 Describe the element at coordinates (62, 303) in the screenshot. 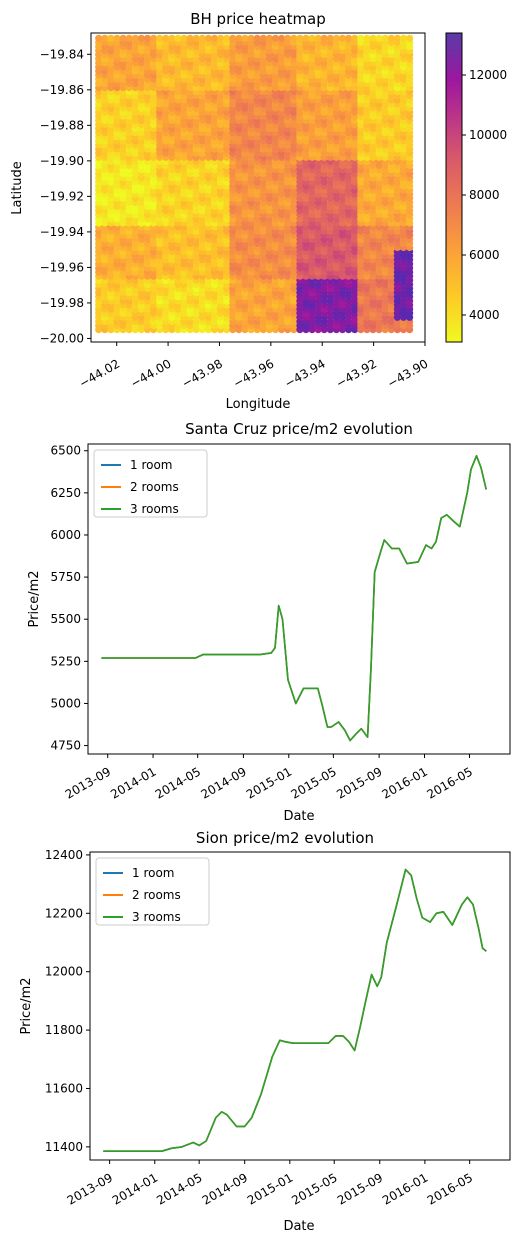

I see `y-tick-label: −19.98` at that location.